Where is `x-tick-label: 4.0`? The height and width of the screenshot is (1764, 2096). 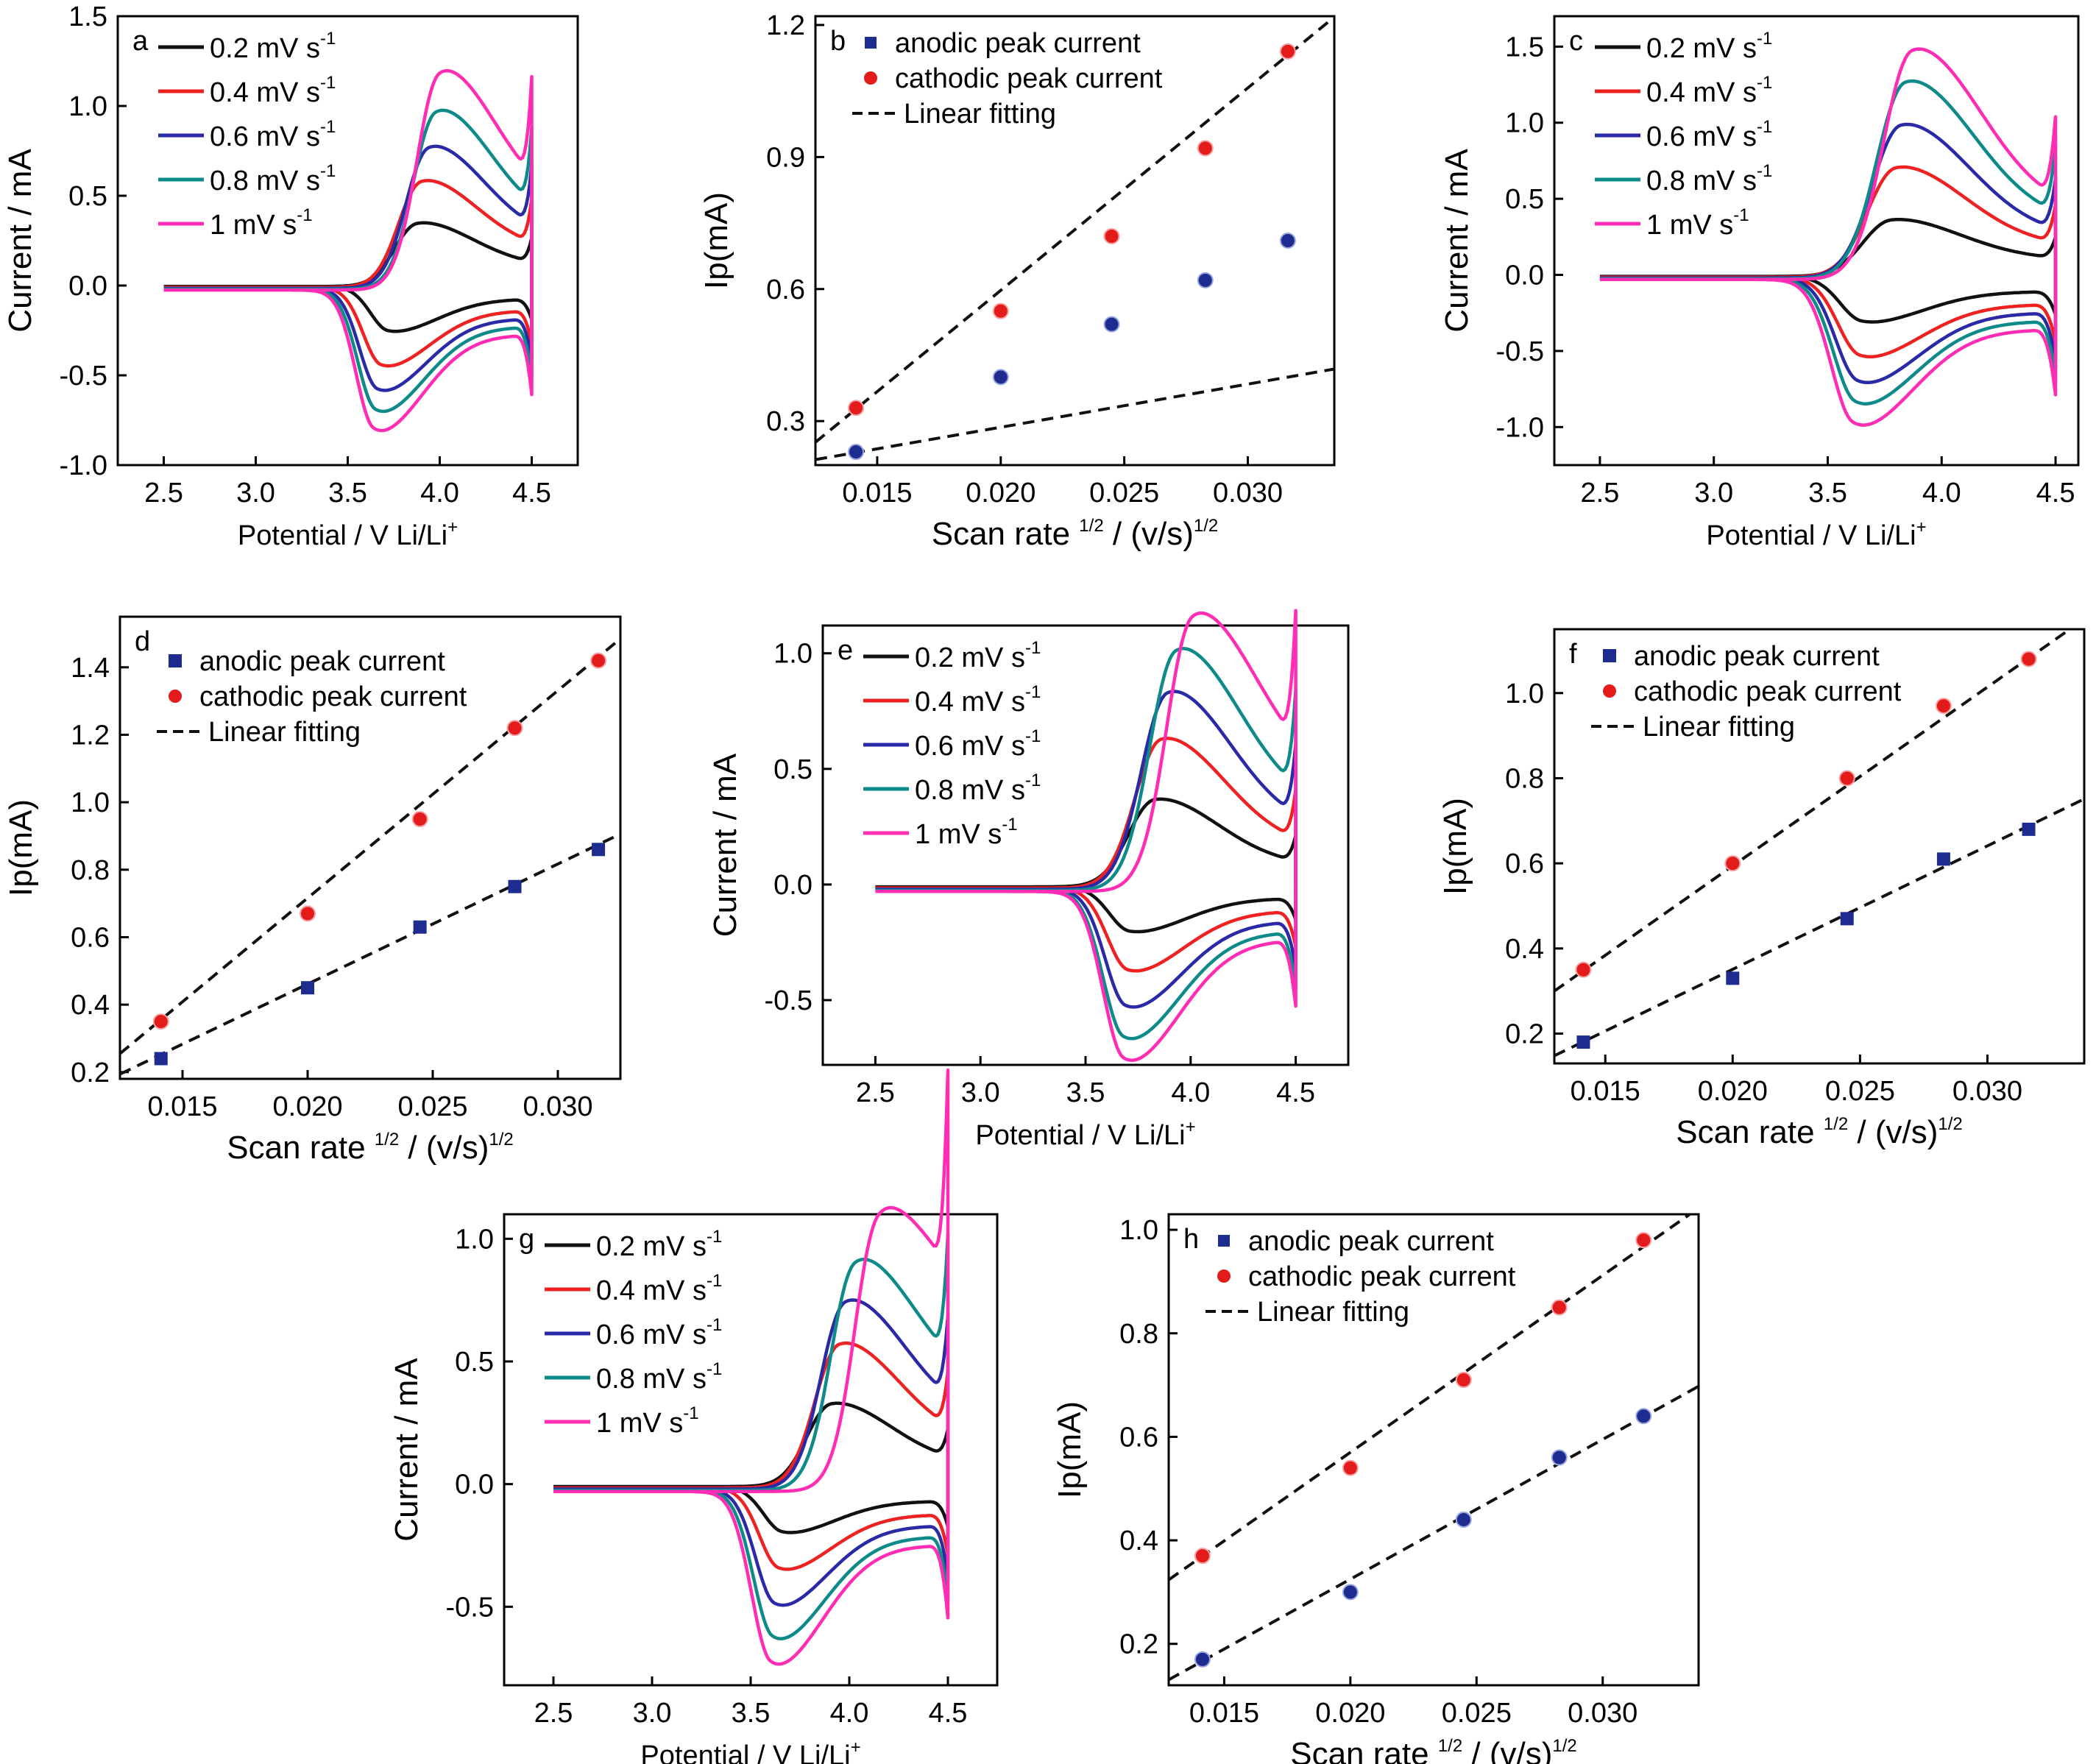
x-tick-label: 4.0 is located at coordinates (1191, 1092).